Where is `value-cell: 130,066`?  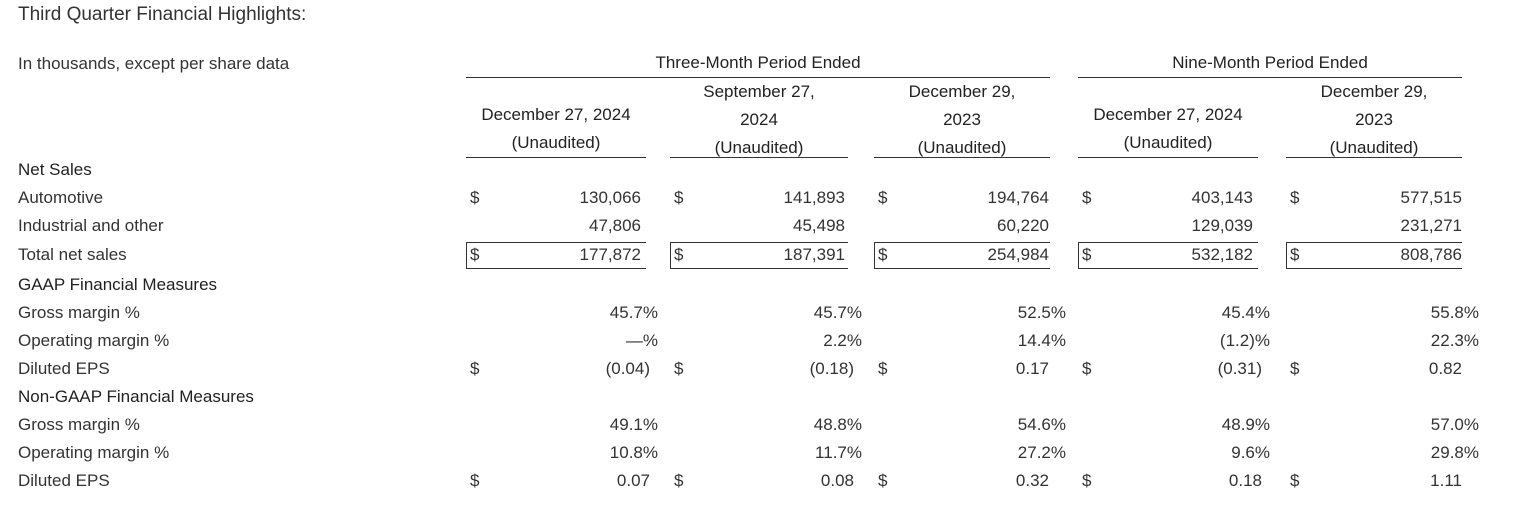 value-cell: 130,066 is located at coordinates (610, 197).